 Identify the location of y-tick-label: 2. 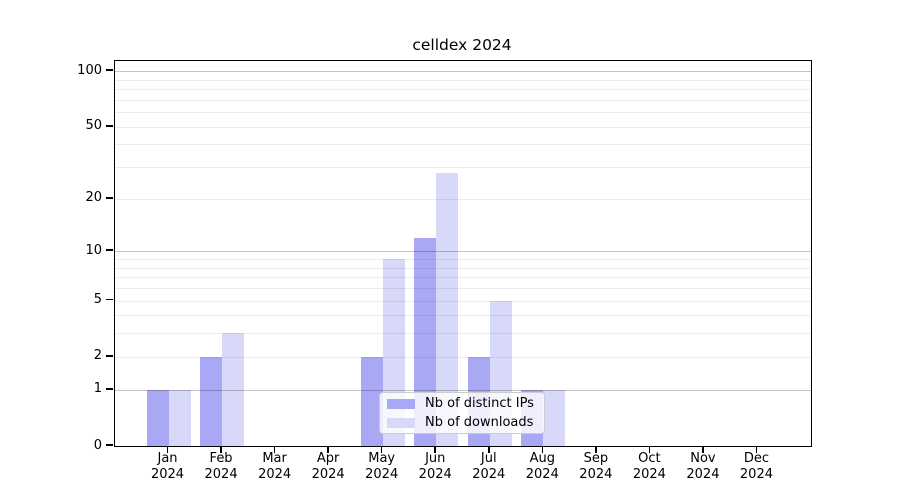
(97, 356).